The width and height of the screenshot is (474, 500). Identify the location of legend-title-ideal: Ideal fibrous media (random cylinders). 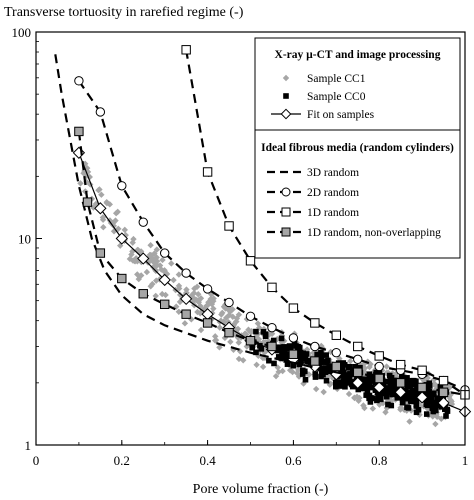
(357, 148).